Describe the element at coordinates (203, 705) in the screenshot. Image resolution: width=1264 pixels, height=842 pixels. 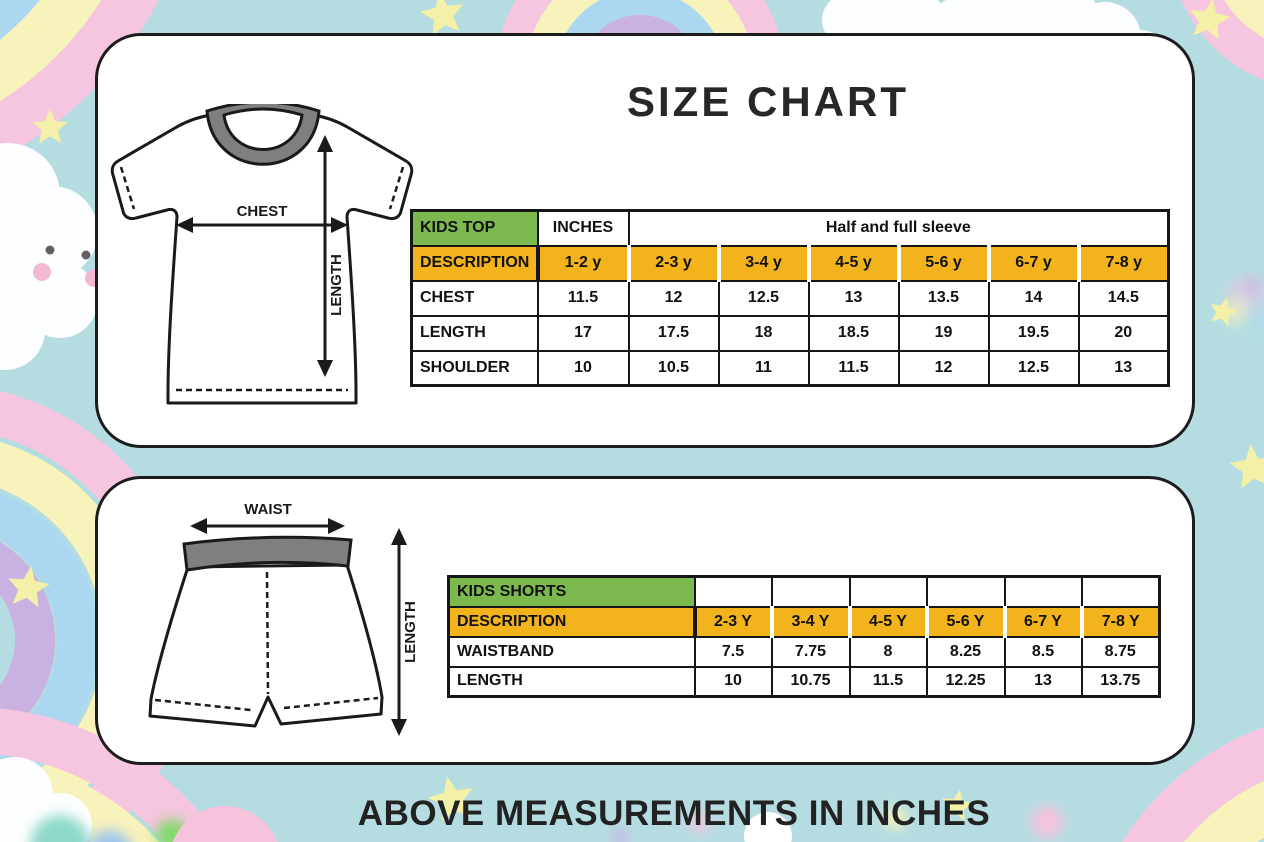
I see `hem-stitch-left` at that location.